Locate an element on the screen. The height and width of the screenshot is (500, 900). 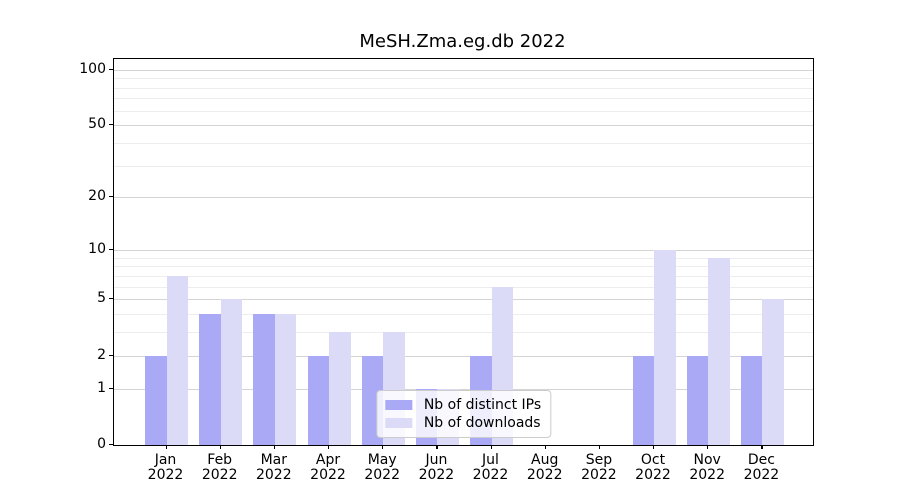
legend-swatch-downloads is located at coordinates (398, 423).